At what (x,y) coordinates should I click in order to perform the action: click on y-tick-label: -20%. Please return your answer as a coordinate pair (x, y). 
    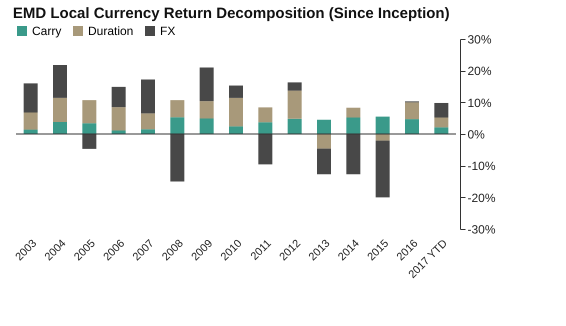
    Looking at the image, I should click on (482, 197).